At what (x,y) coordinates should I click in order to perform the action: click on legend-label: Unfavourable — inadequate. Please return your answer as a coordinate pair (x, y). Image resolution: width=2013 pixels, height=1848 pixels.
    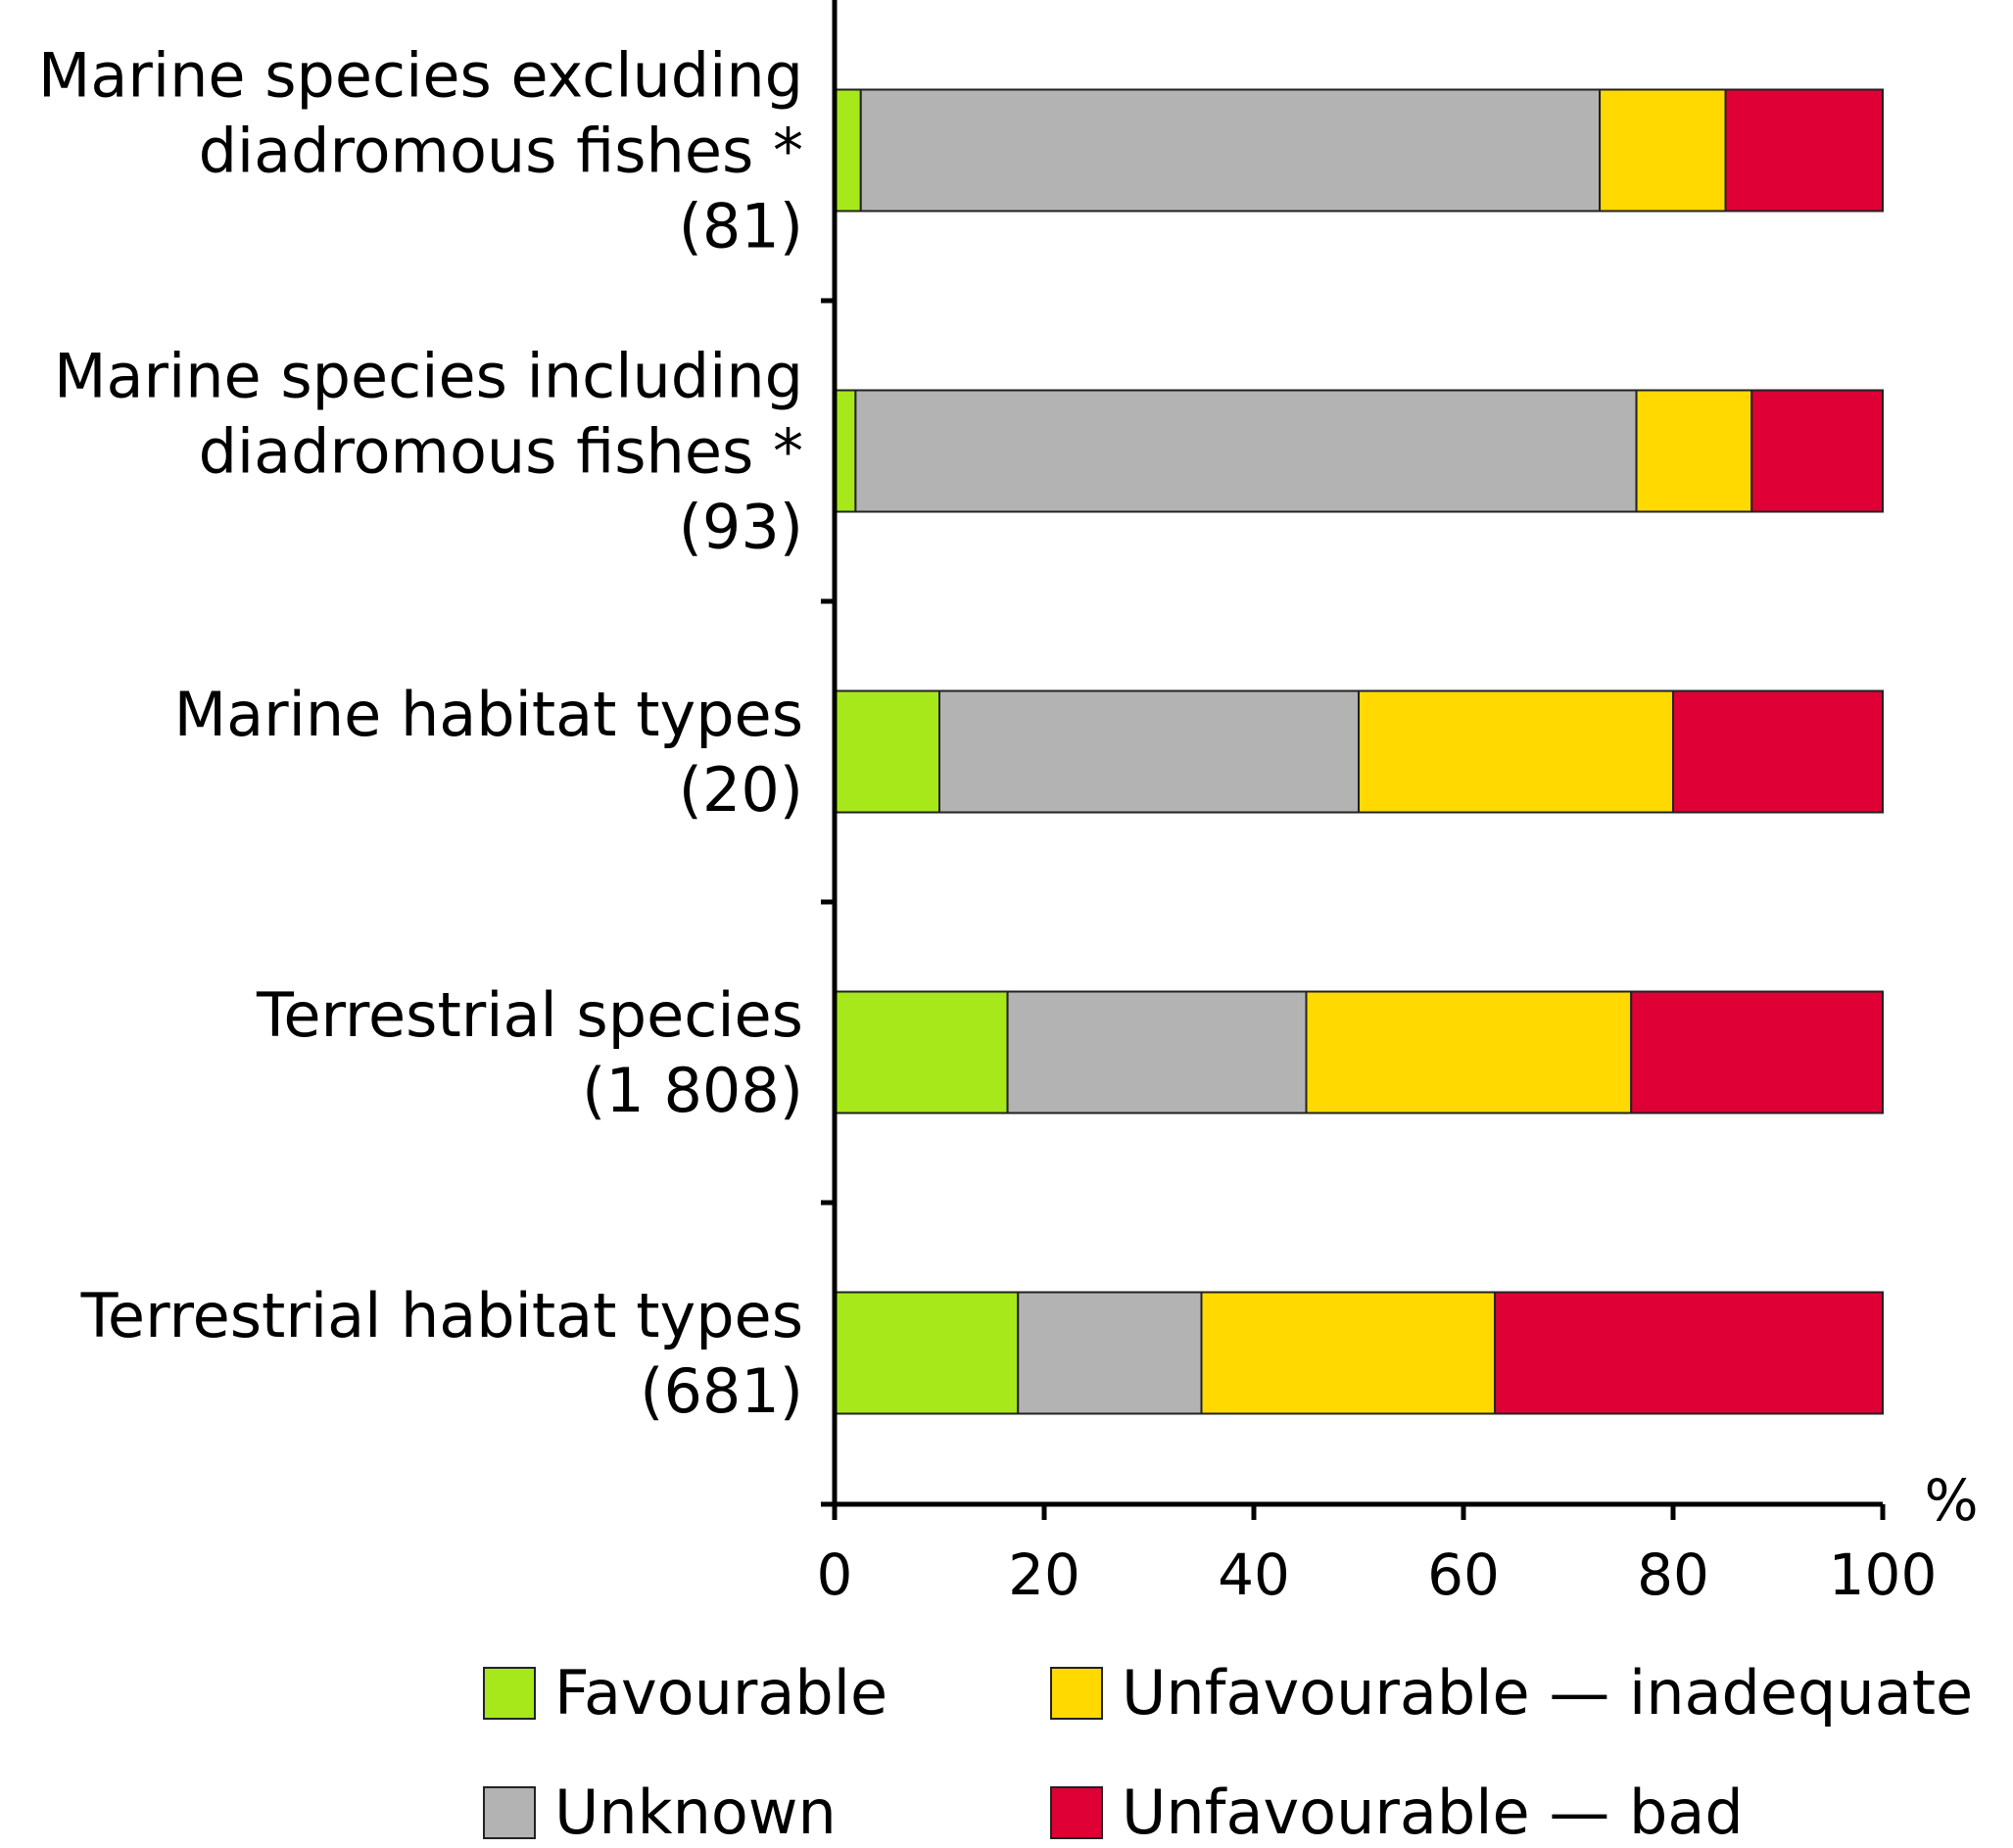
    Looking at the image, I should click on (1547, 1693).